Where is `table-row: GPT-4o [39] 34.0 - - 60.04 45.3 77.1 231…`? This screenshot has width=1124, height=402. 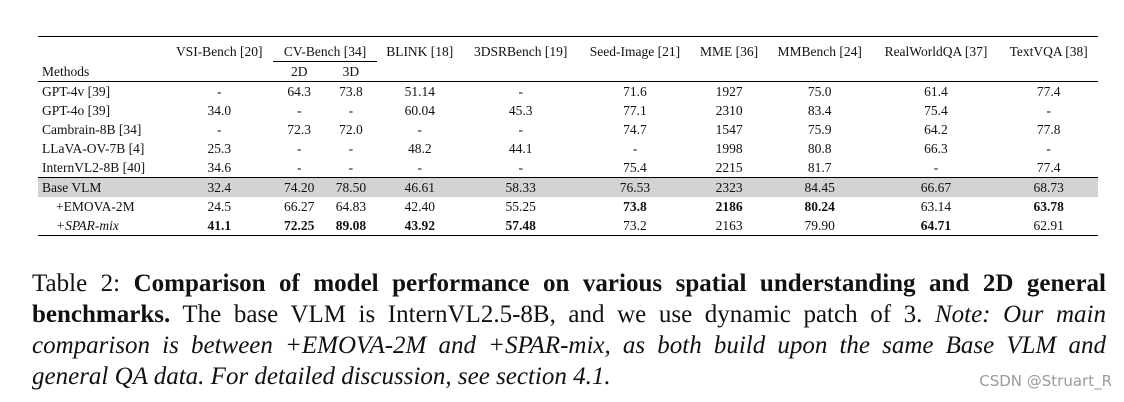
table-row: GPT-4o [39] 34.0 - - 60.04 45.3 77.1 231… is located at coordinates (568, 110).